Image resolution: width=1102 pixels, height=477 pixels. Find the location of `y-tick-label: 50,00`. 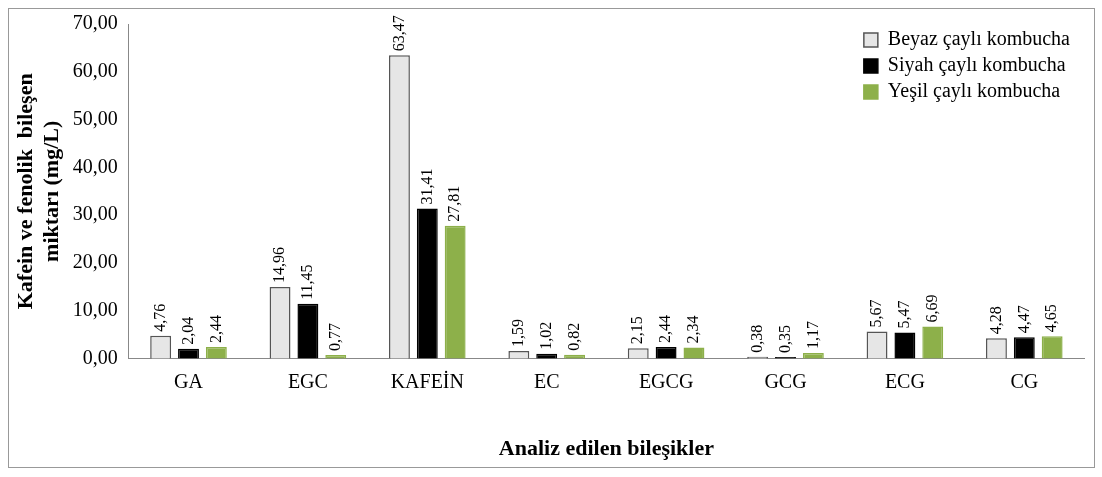

y-tick-label: 50,00 is located at coordinates (95, 117).